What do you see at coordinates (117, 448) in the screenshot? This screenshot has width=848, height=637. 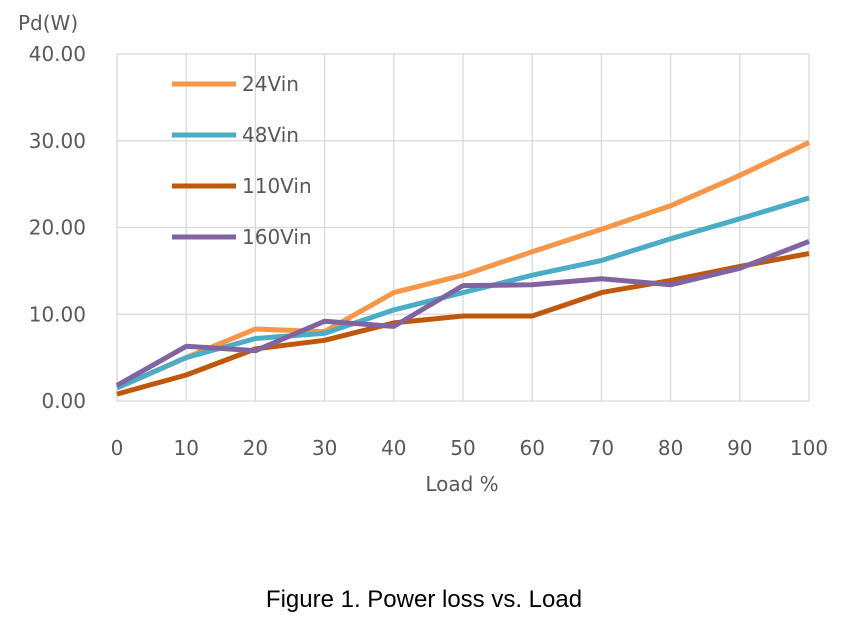 I see `x-tick-label: 0` at bounding box center [117, 448].